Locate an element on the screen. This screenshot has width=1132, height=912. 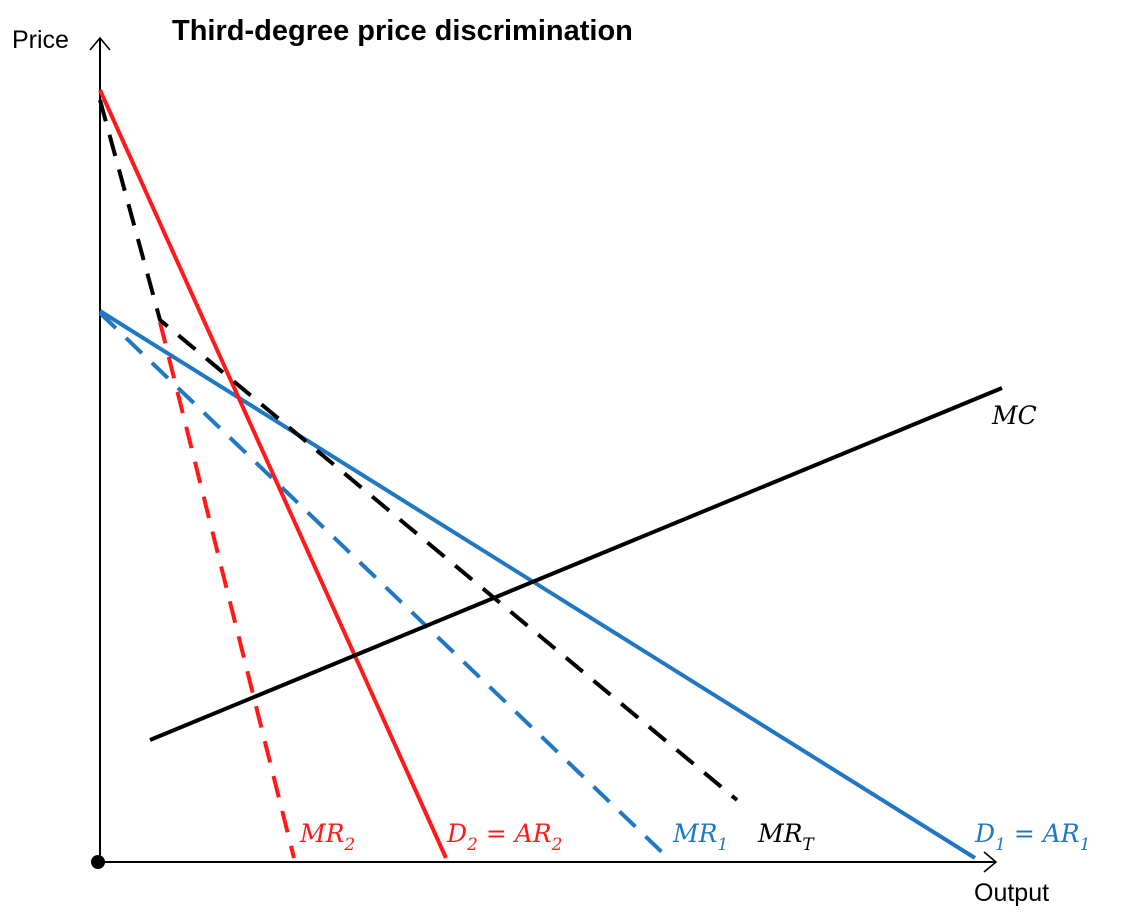
d2-label-sub2: 2 is located at coordinates (557, 845).